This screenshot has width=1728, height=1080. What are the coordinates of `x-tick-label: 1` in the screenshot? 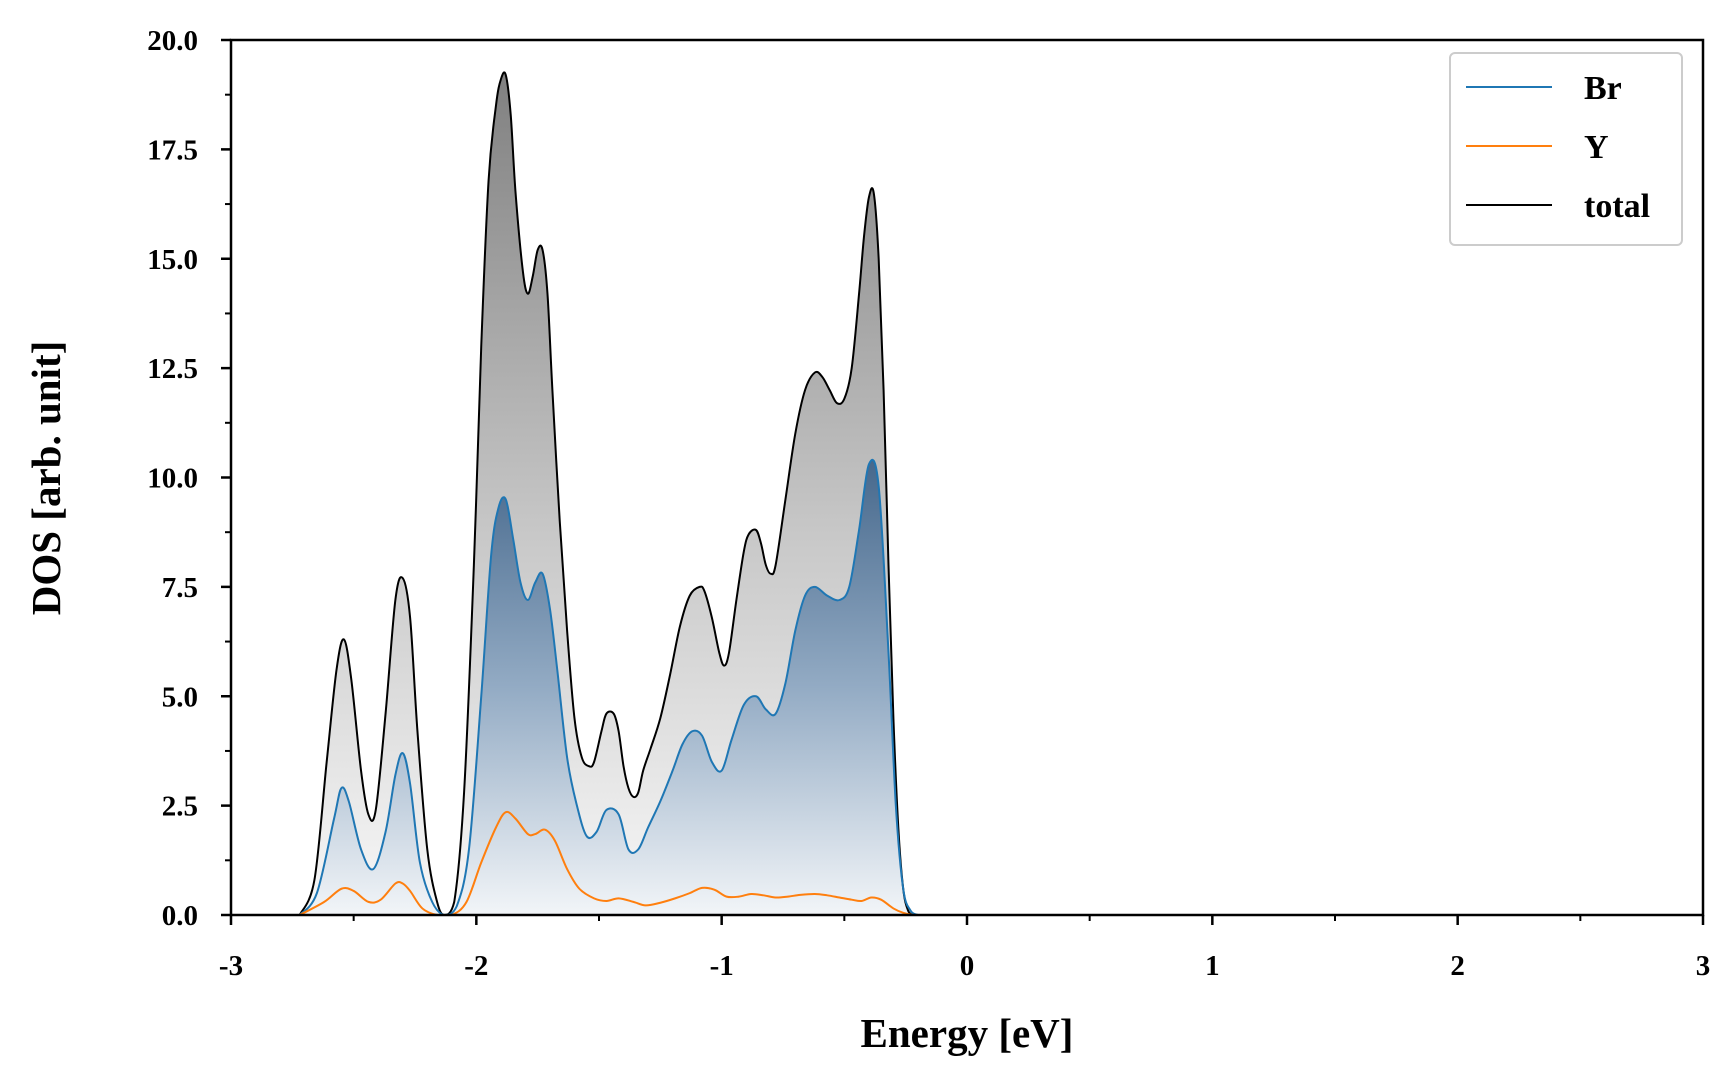 It's located at (1212, 966).